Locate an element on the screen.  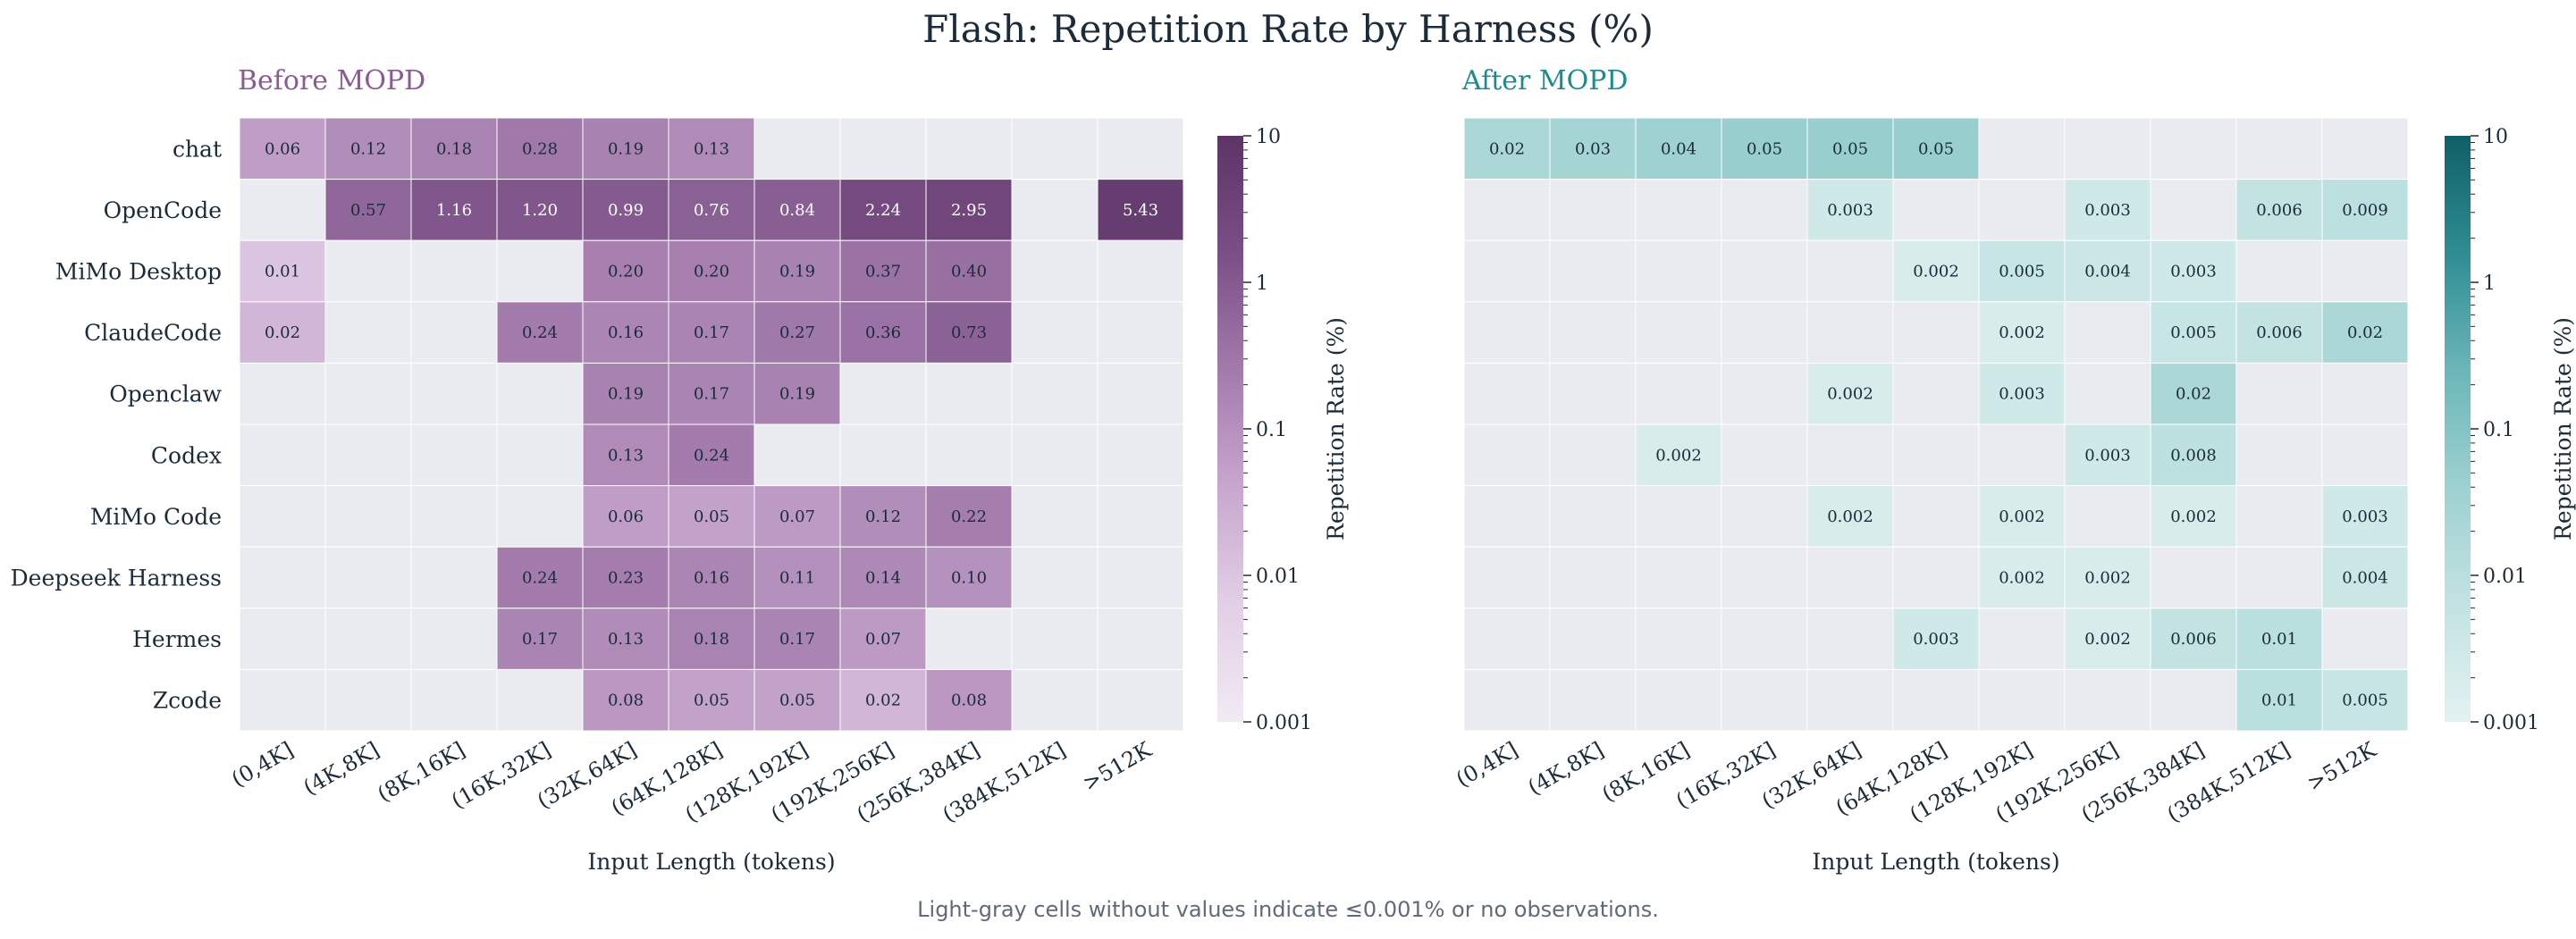
cell-value-label: 0.17 is located at coordinates (540, 639).